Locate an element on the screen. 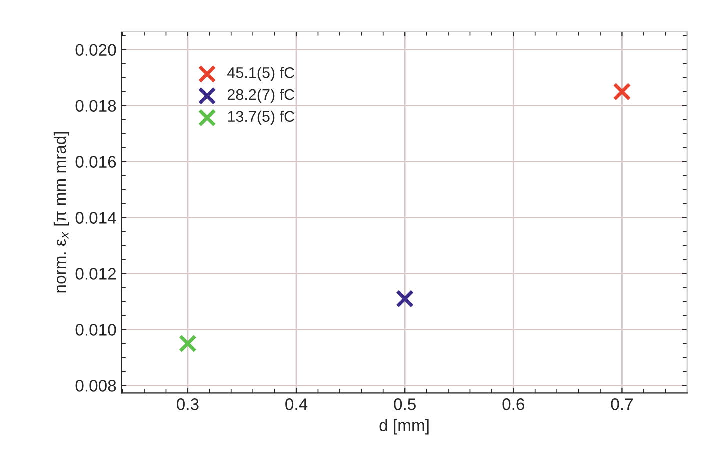 This screenshot has width=716, height=452. legend-label: 45.1(5) fC is located at coordinates (261, 74).